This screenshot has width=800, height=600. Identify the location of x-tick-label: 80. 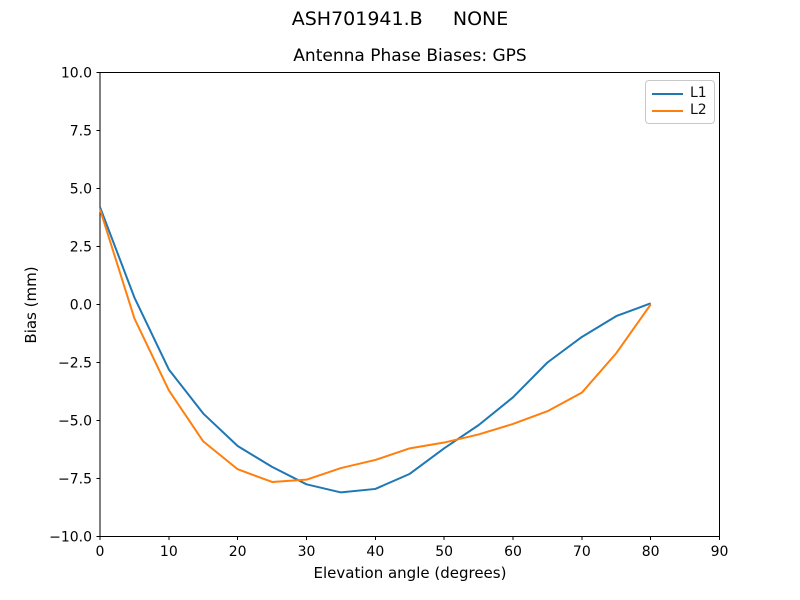
(651, 552).